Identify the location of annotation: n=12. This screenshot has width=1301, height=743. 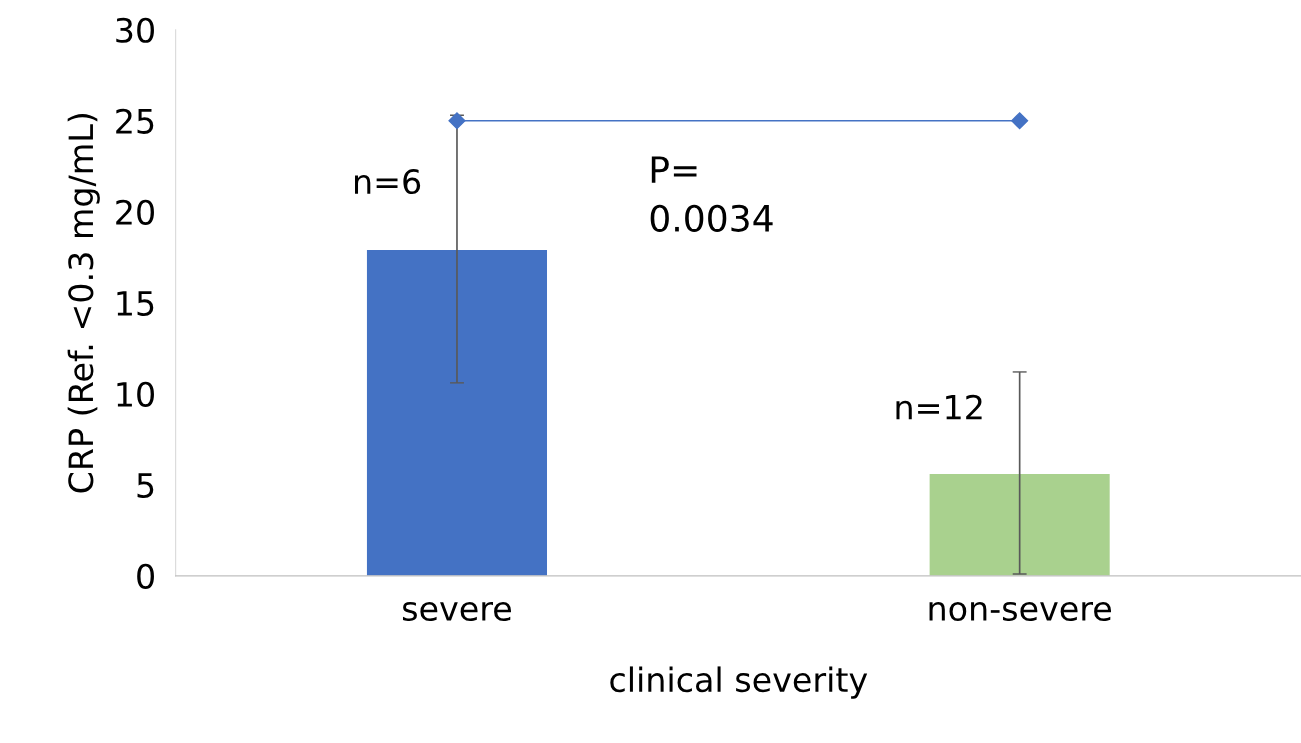
(939, 407).